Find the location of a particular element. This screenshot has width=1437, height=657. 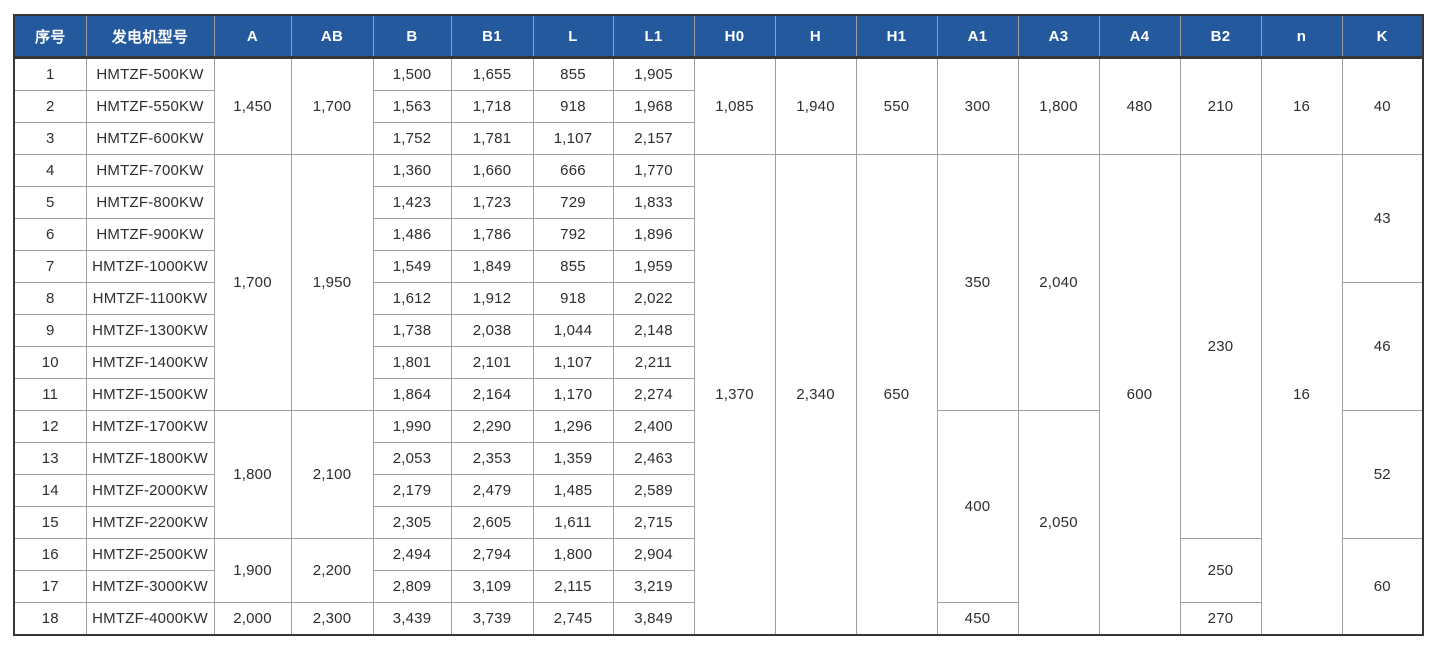

table-header: 序号 发电机型号 A AB B B1 L L1 H0 H H1 A1 A3 A4 B2 n K is located at coordinates (718, 36).